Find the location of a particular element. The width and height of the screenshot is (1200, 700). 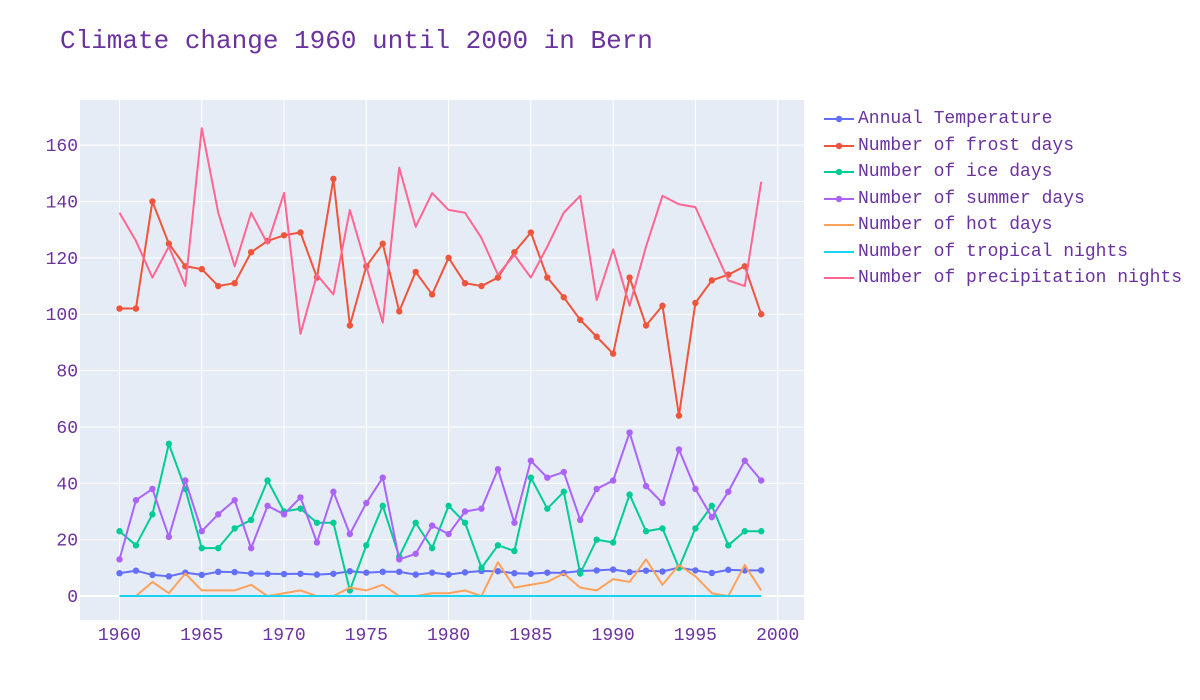

legend-item: Number of summer days is located at coordinates (1002, 199).